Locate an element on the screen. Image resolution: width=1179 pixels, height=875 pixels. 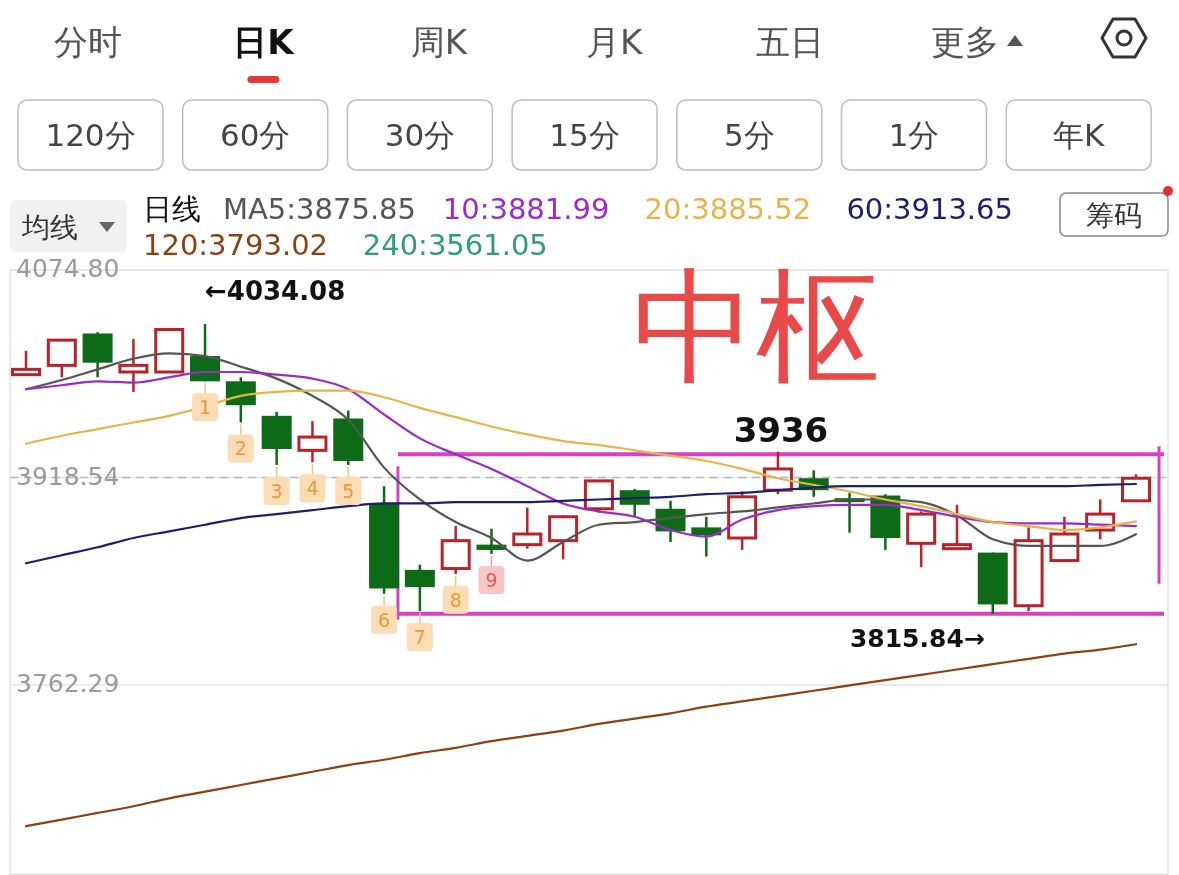
button: 60分 is located at coordinates (255, 135).